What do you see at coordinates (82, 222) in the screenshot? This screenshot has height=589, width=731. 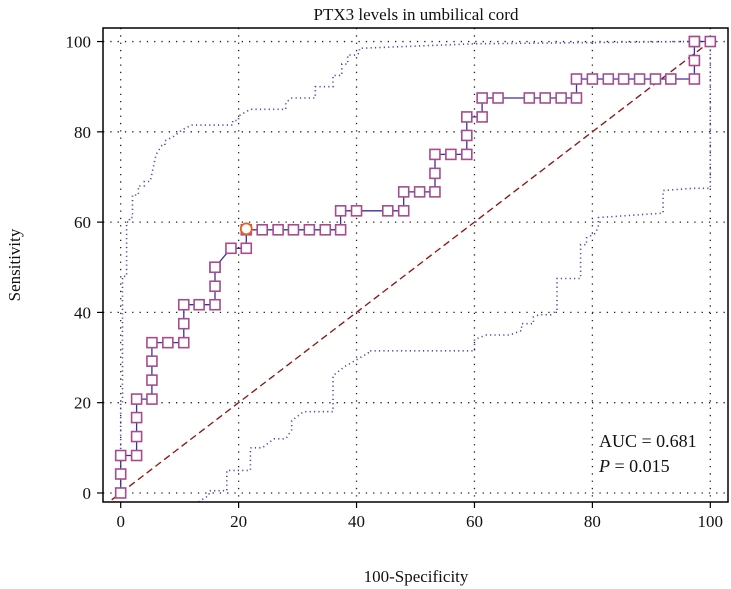 I see `y-tick-label: 60` at bounding box center [82, 222].